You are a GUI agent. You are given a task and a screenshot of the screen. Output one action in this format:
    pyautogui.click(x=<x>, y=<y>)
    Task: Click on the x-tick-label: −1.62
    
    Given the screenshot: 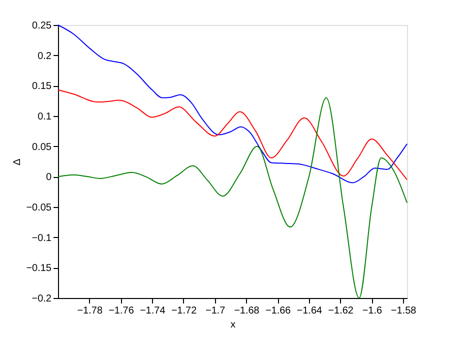 What is the action you would take?
    pyautogui.click(x=341, y=311)
    